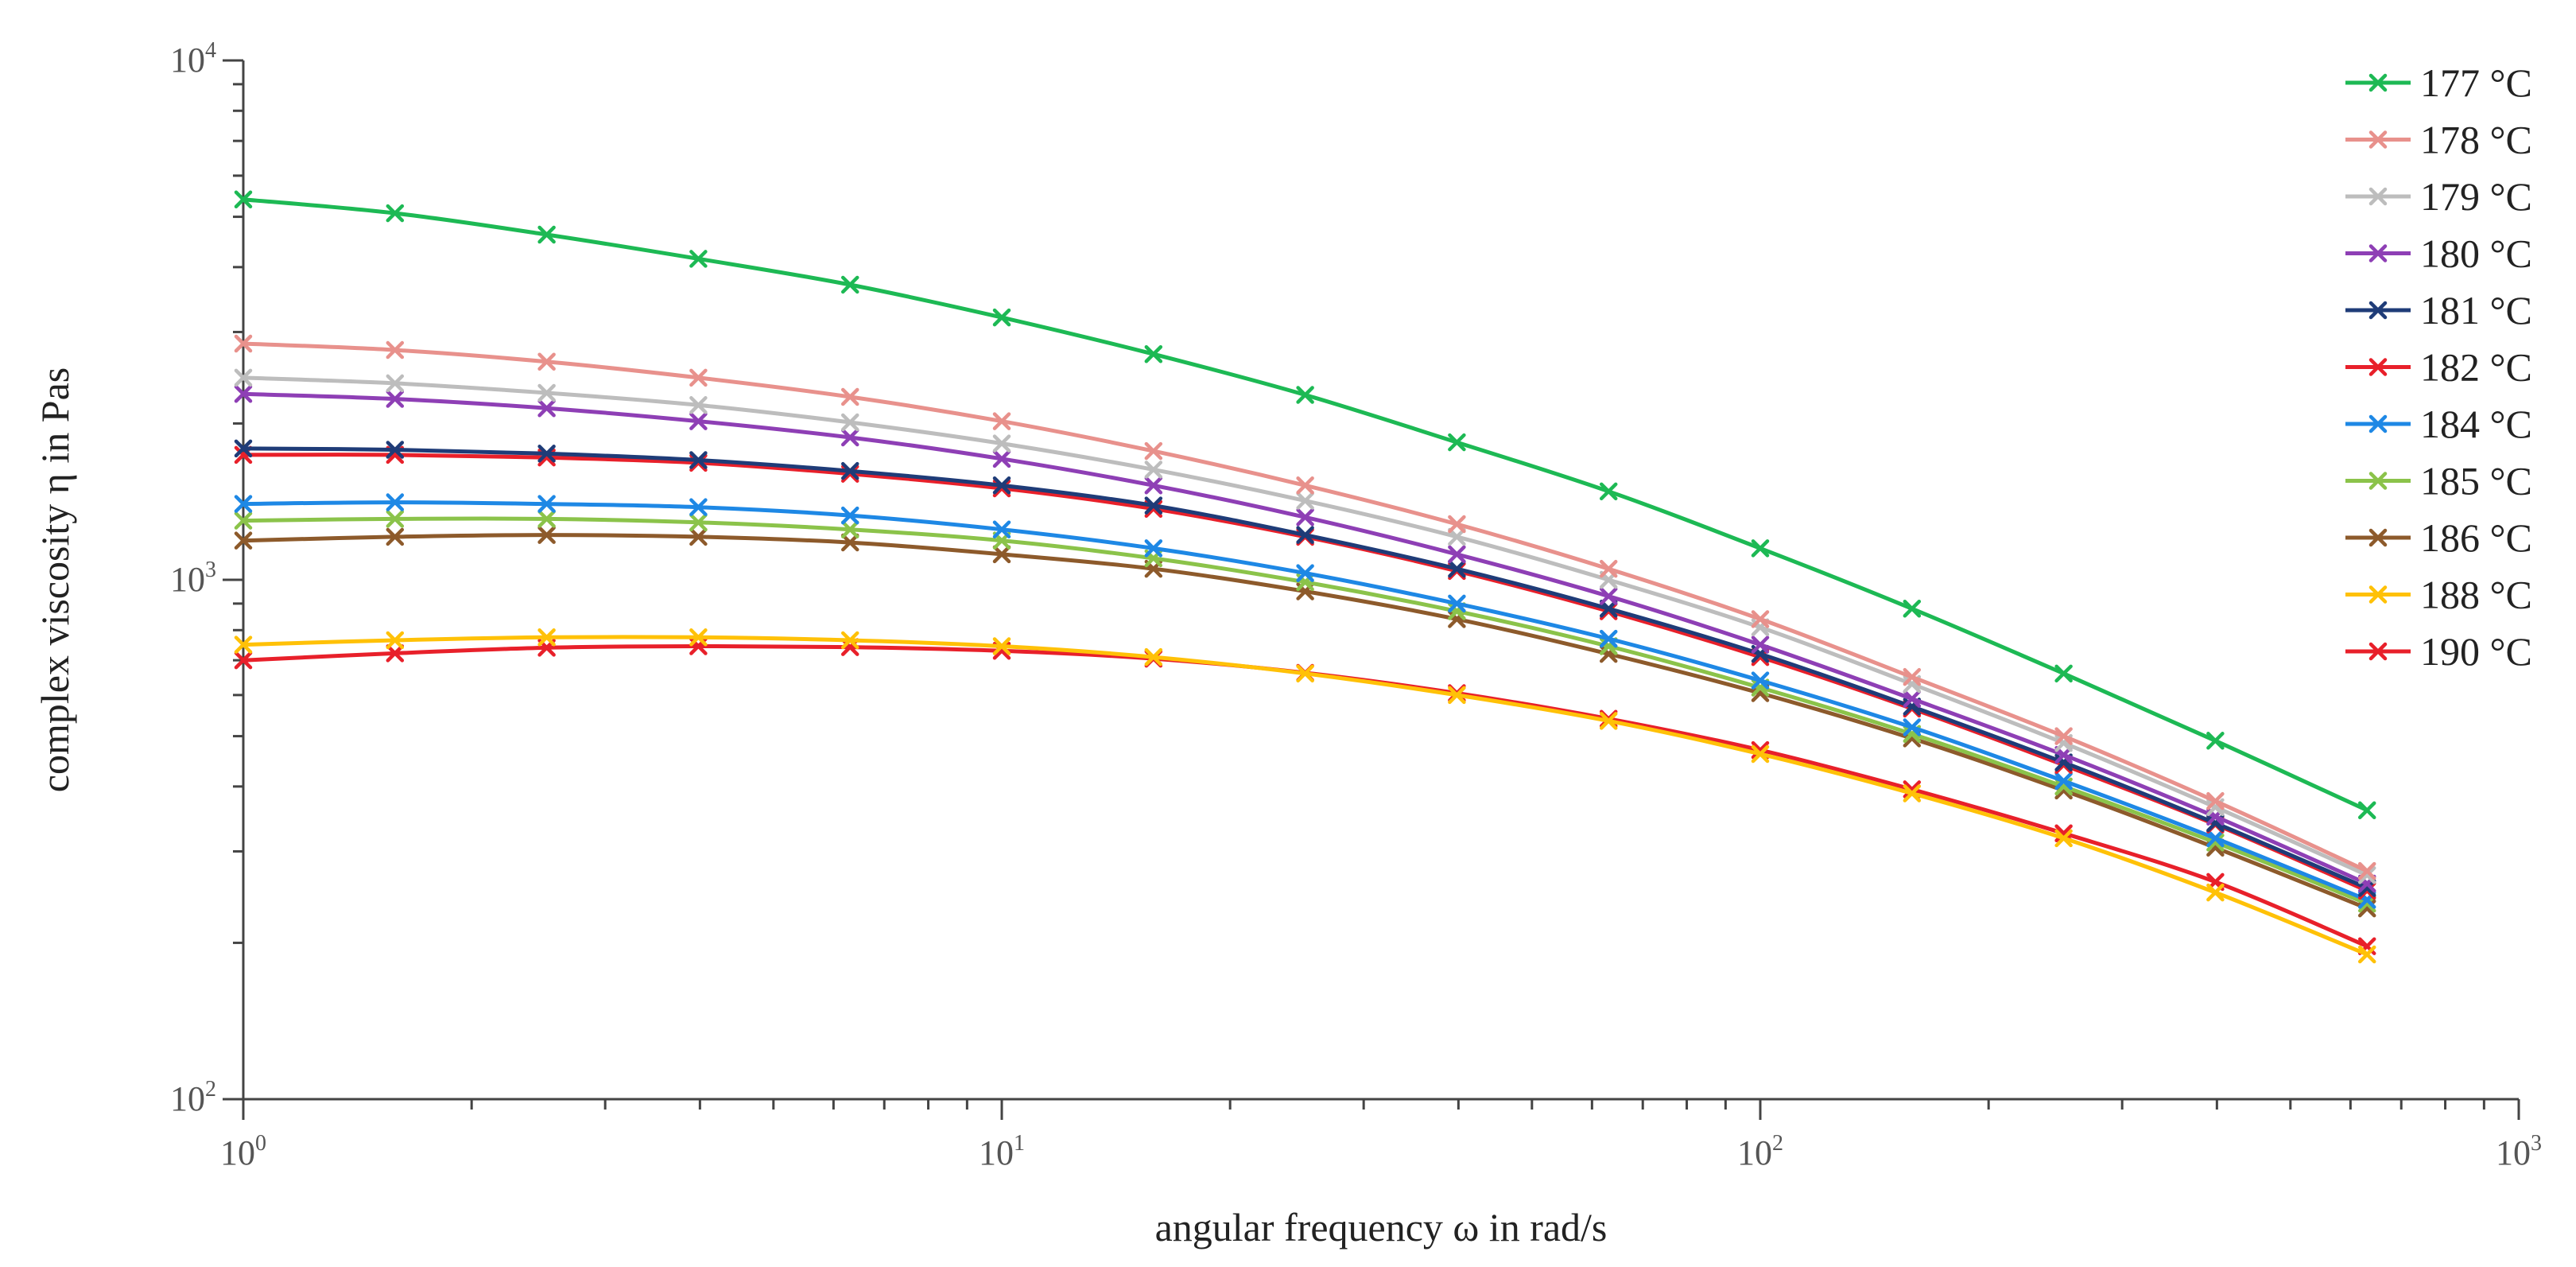 The width and height of the screenshot is (2576, 1267). Describe the element at coordinates (243, 1151) in the screenshot. I see `x-tick-label: 10⁰` at that location.